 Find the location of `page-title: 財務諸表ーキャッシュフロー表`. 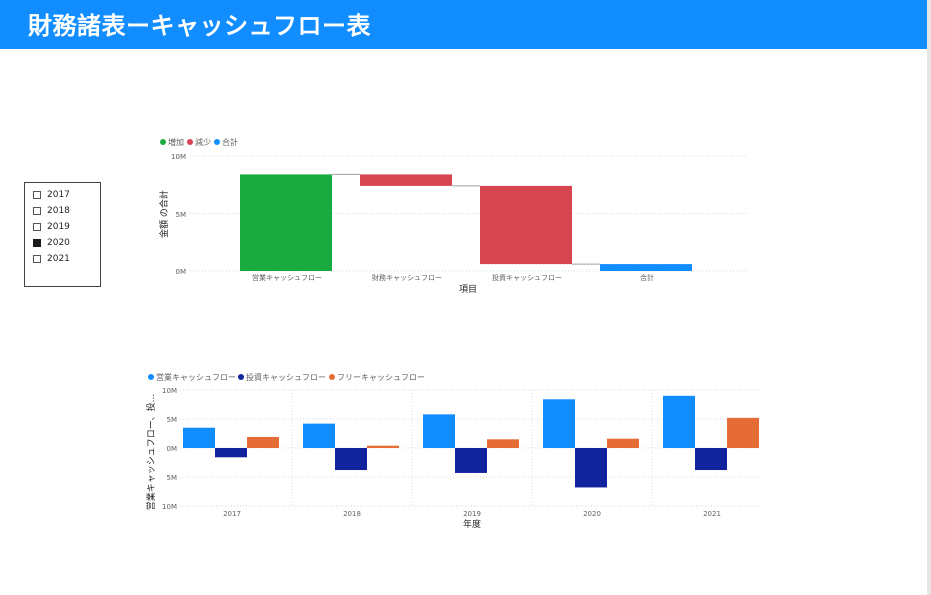

page-title: 財務諸表ーキャッシュフロー表 is located at coordinates (199, 26).